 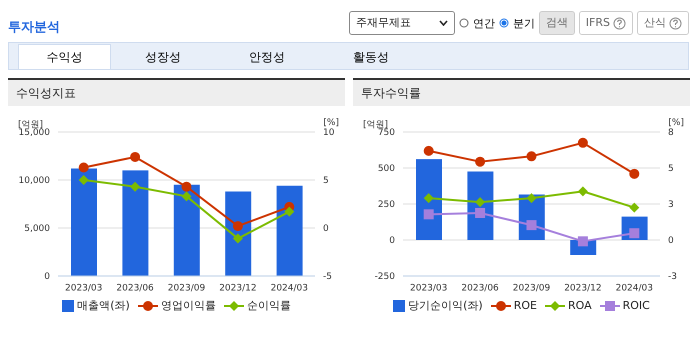 I want to click on text: 연간, so click(x=483, y=23).